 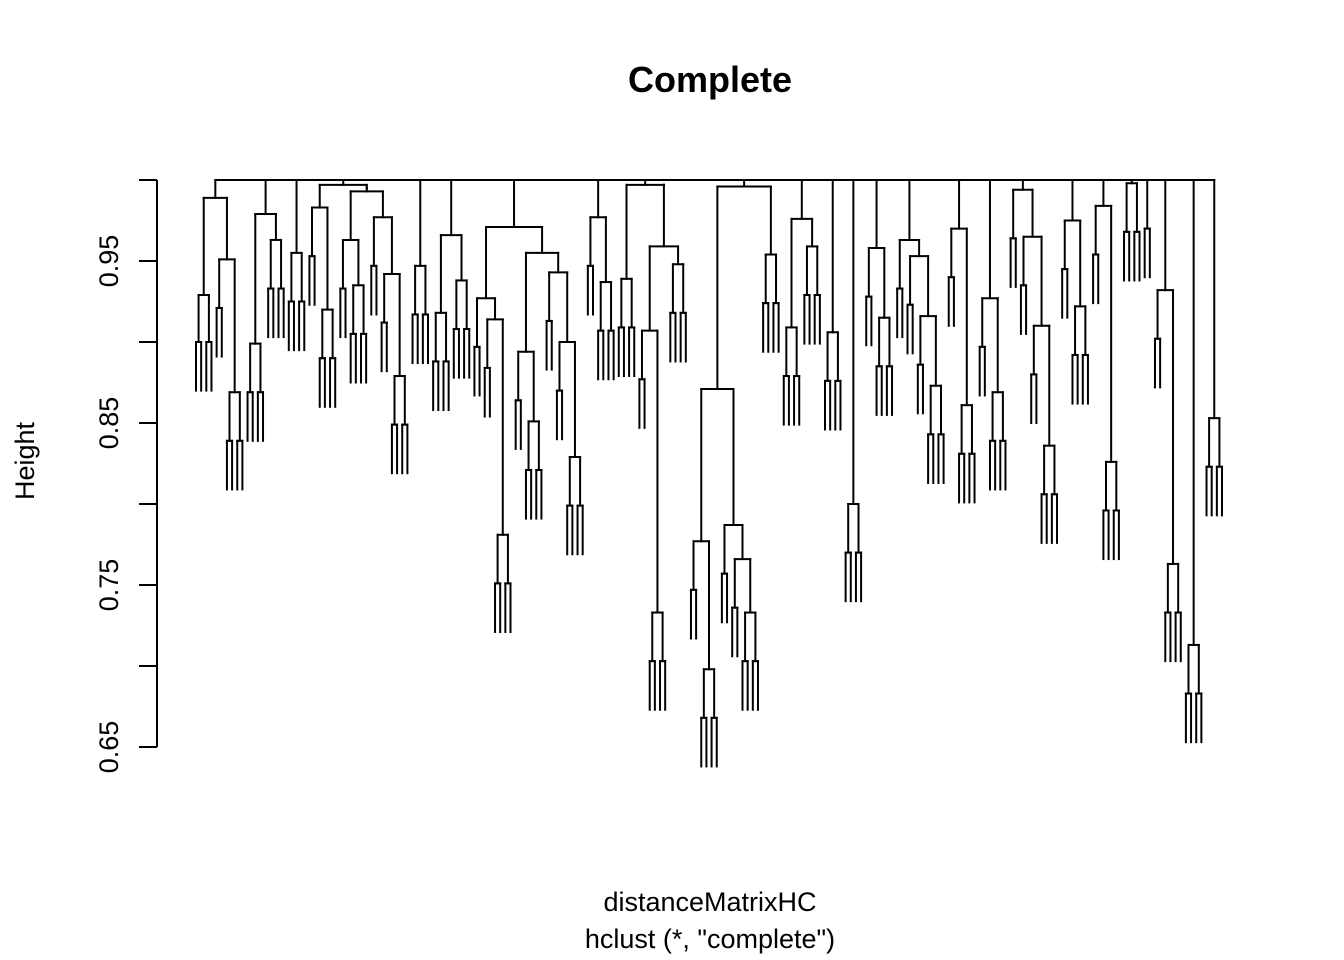 I want to click on method-sublabel: hclust (*, "complete"), so click(x=710, y=939).